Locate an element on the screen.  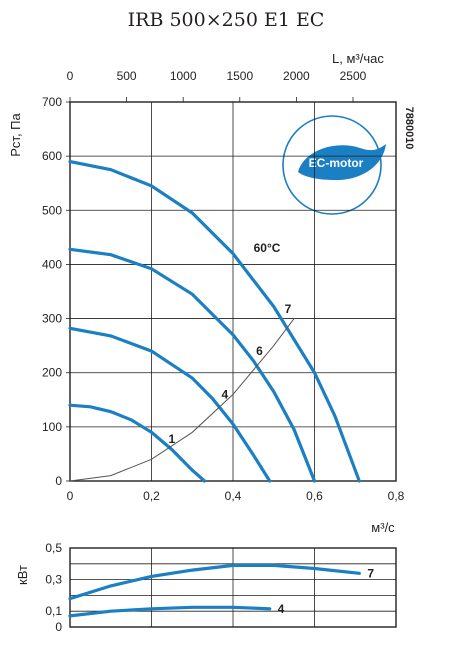
x-axis-label: м³/с is located at coordinates (383, 527).